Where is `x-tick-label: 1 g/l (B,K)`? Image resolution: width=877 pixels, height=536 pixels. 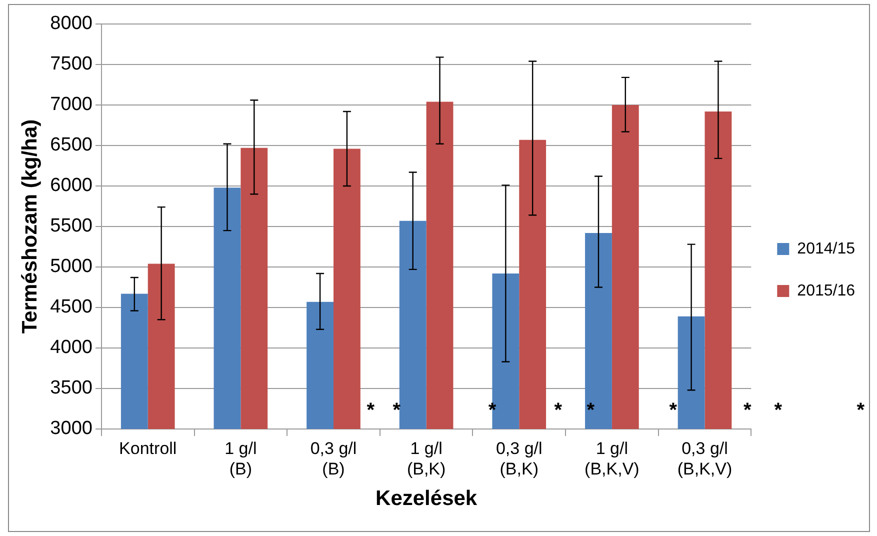 x-tick-label: 1 g/l (B,K) is located at coordinates (426, 458).